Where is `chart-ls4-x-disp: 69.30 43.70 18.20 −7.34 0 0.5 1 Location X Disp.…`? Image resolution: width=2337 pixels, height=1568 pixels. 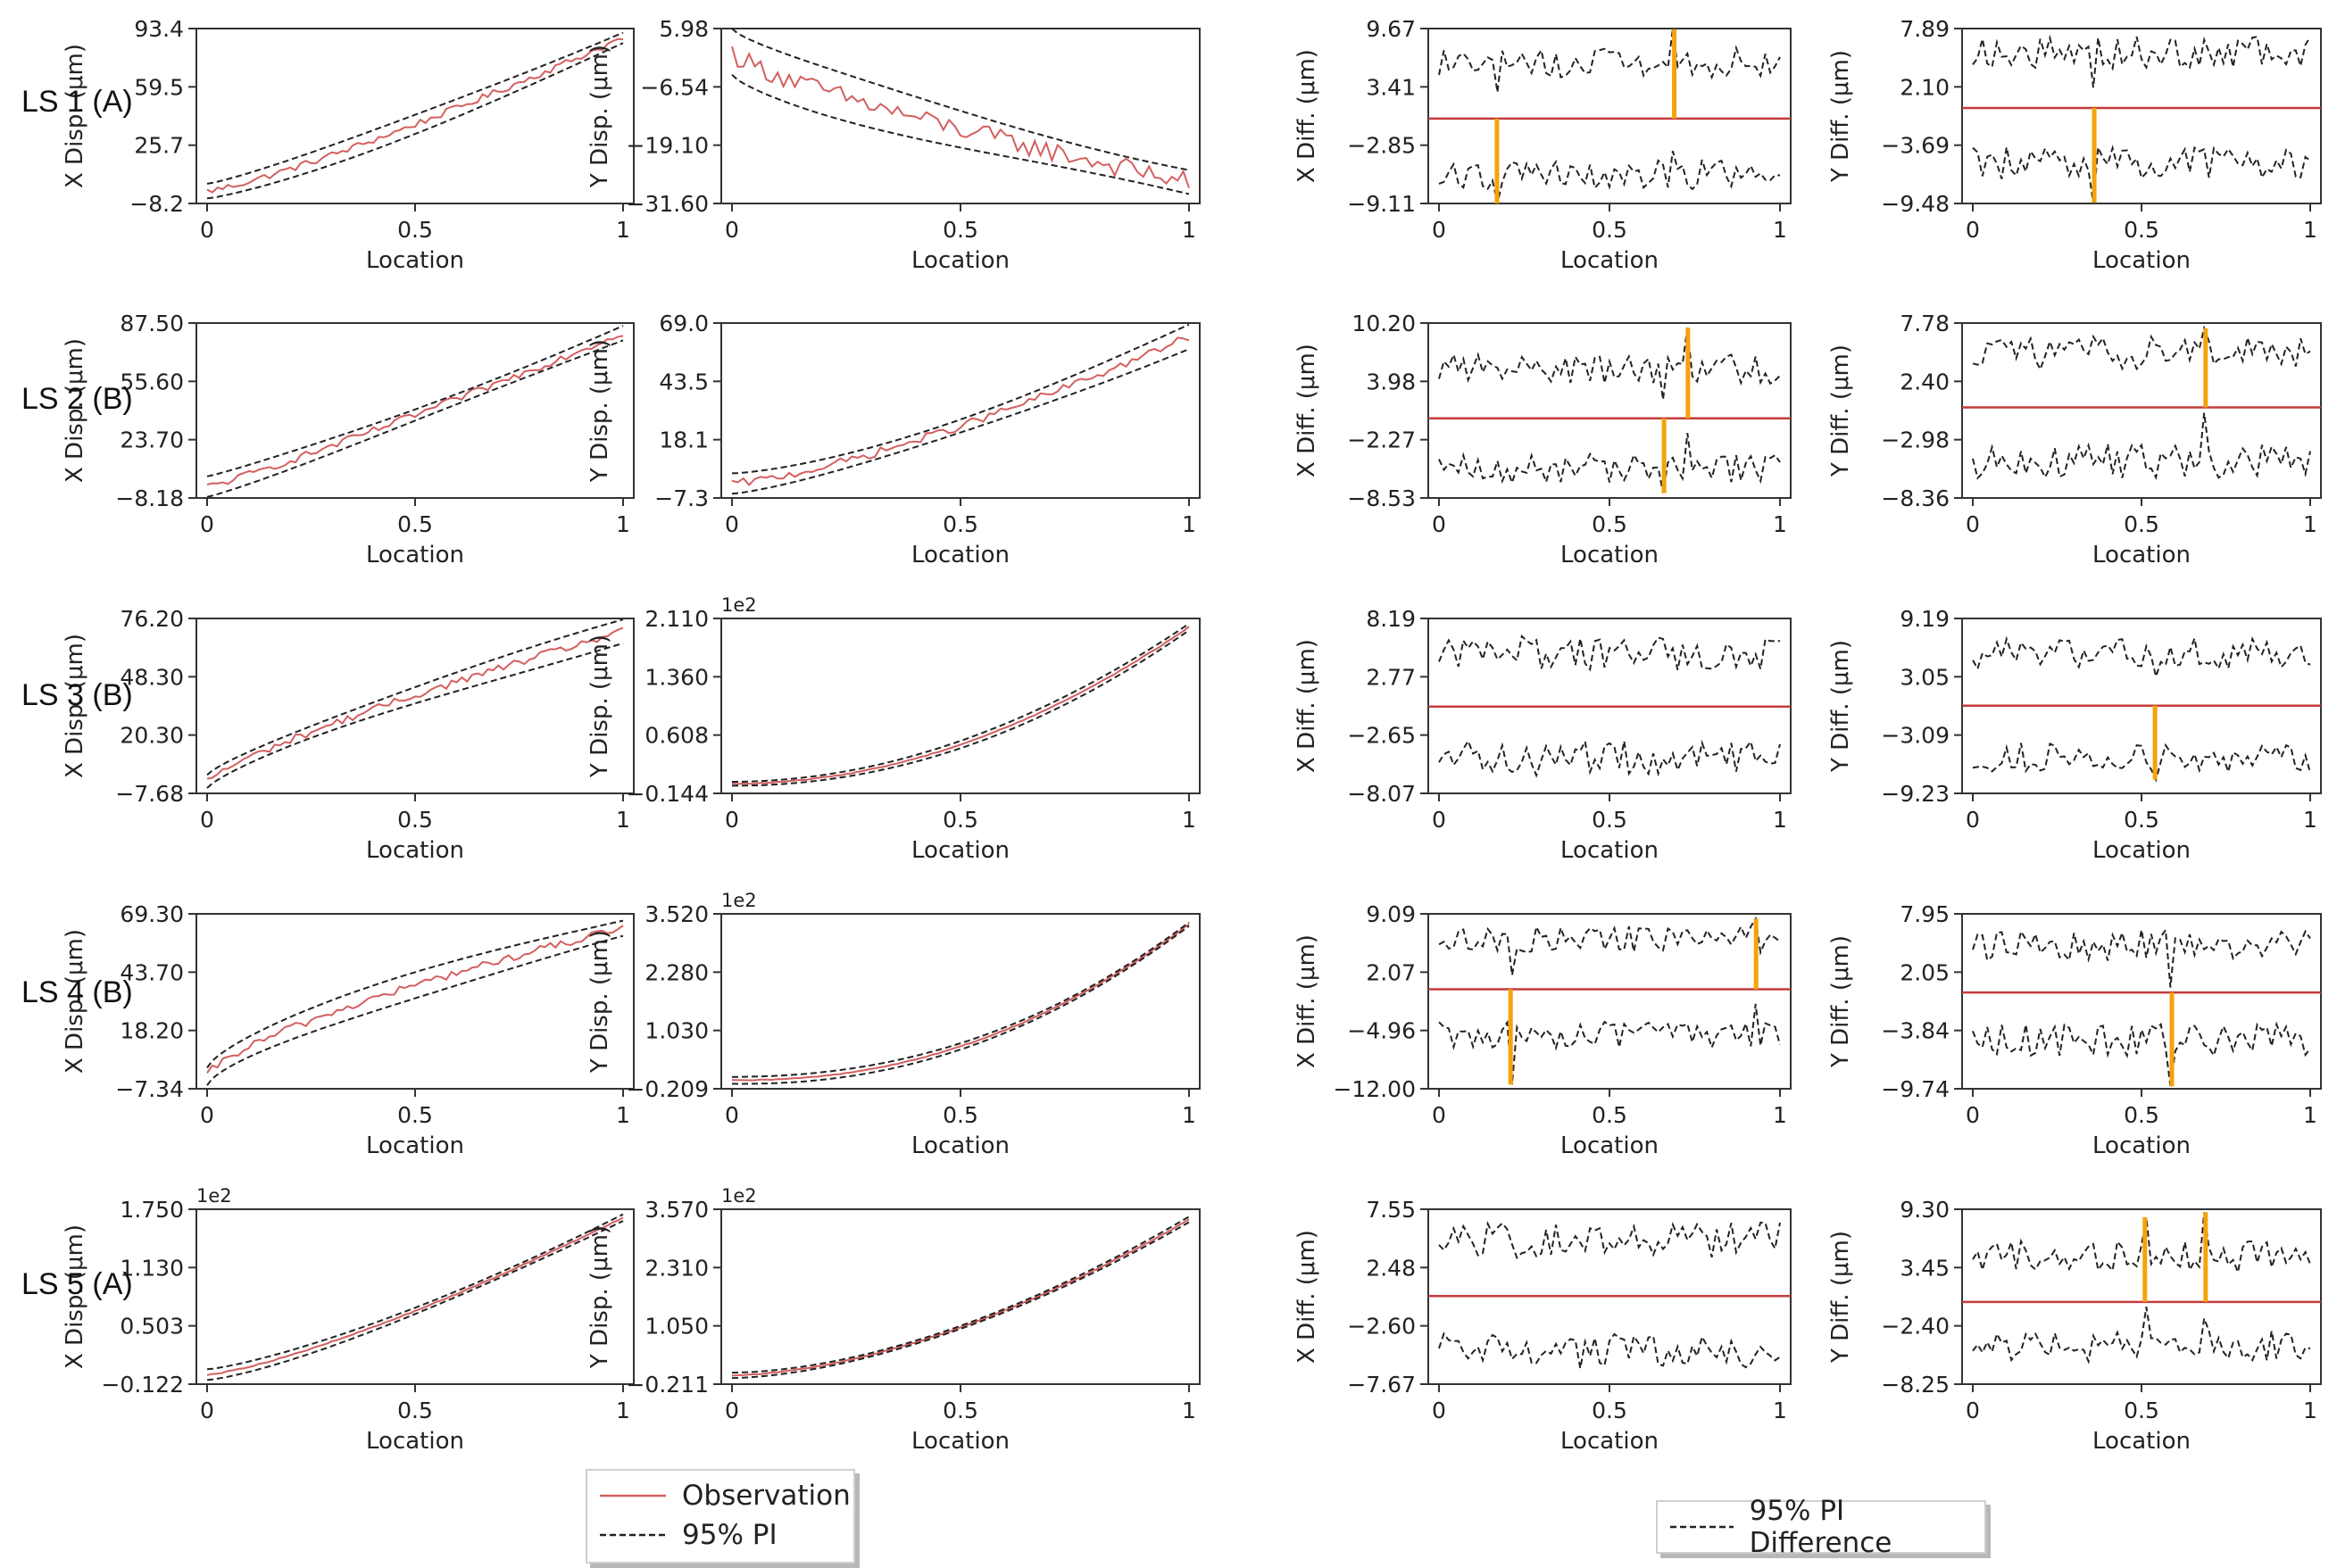
chart-ls4-x-disp: 69.30 43.70 18.20 −7.34 0 0.5 1 Location X Disp.… is located at coordinates (348, 1030).